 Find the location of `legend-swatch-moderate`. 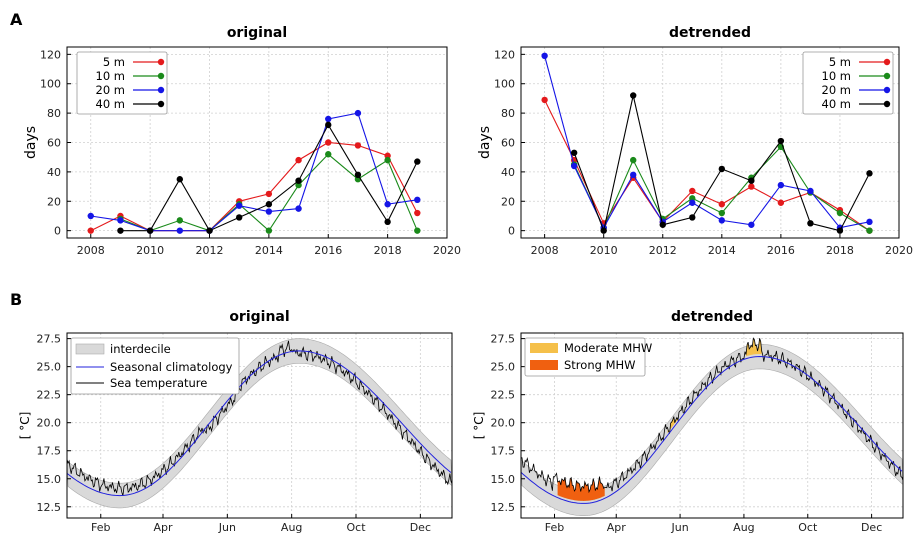

legend-swatch-moderate is located at coordinates (544, 348).